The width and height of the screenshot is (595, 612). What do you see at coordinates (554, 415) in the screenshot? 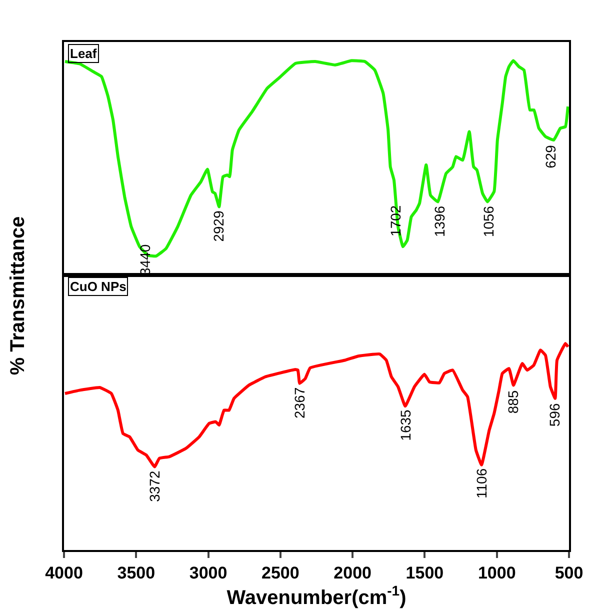
I see `annotation: 596` at bounding box center [554, 415].